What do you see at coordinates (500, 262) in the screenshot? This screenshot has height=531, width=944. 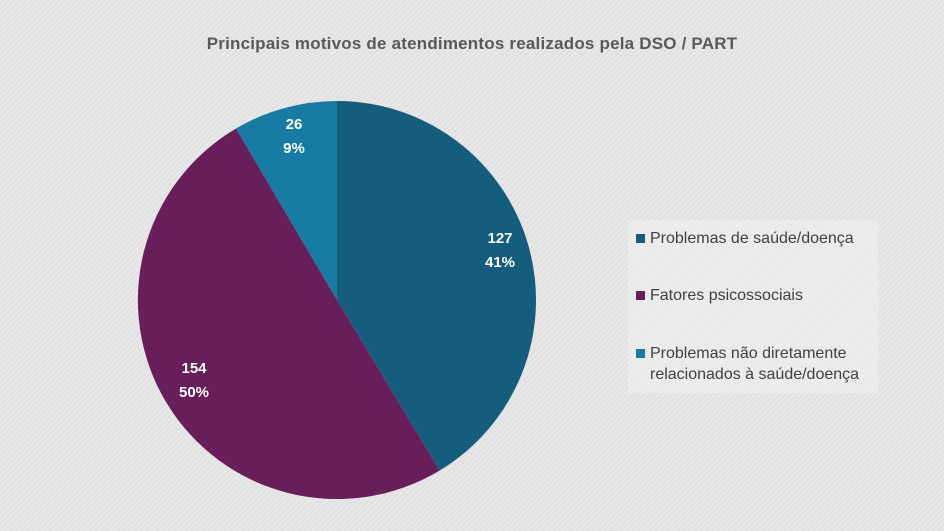 I see `data-label-percent-problemas-saude: 41%` at bounding box center [500, 262].